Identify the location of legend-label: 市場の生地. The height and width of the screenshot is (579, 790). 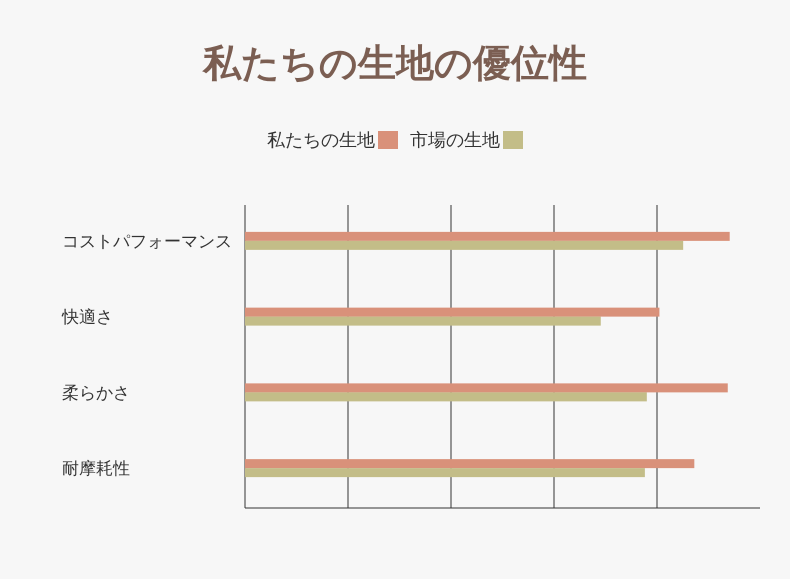
(455, 140).